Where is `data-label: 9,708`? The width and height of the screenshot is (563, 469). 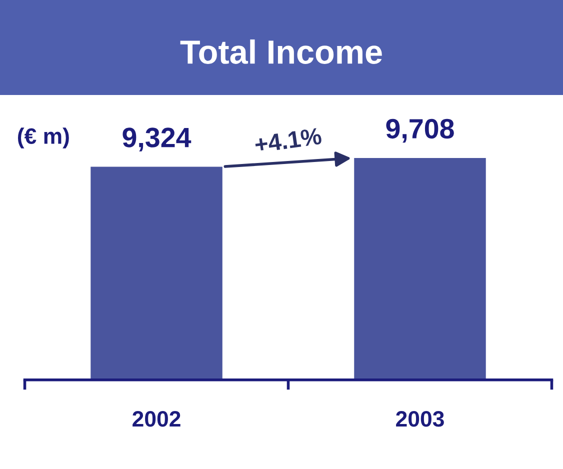 data-label: 9,708 is located at coordinates (420, 130).